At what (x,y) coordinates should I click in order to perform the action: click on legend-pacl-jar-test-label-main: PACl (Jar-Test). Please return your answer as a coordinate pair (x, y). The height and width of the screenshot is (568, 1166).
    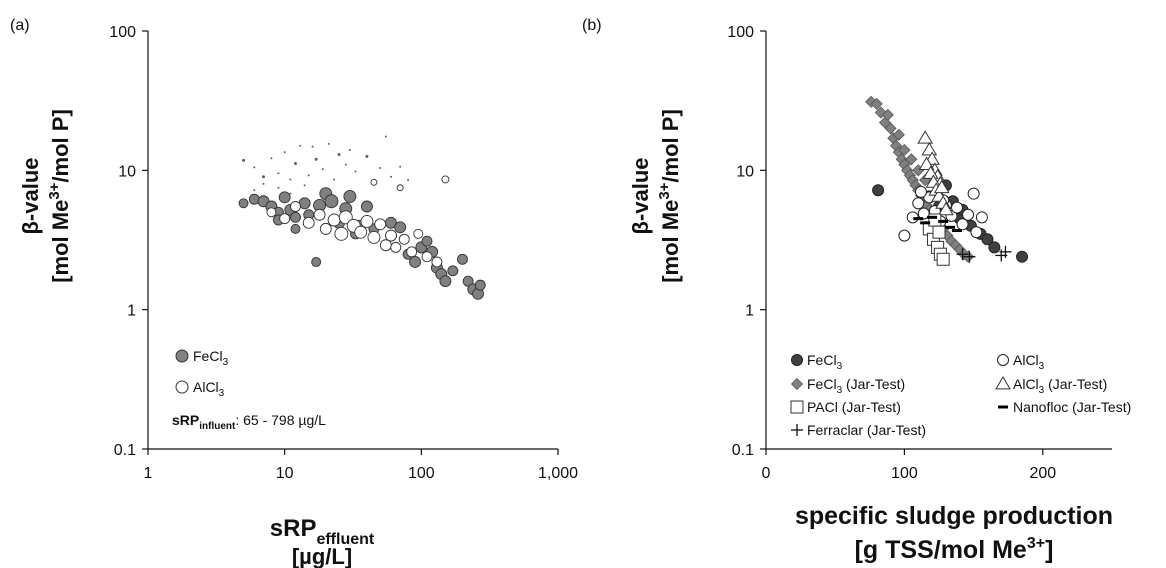
    Looking at the image, I should click on (854, 407).